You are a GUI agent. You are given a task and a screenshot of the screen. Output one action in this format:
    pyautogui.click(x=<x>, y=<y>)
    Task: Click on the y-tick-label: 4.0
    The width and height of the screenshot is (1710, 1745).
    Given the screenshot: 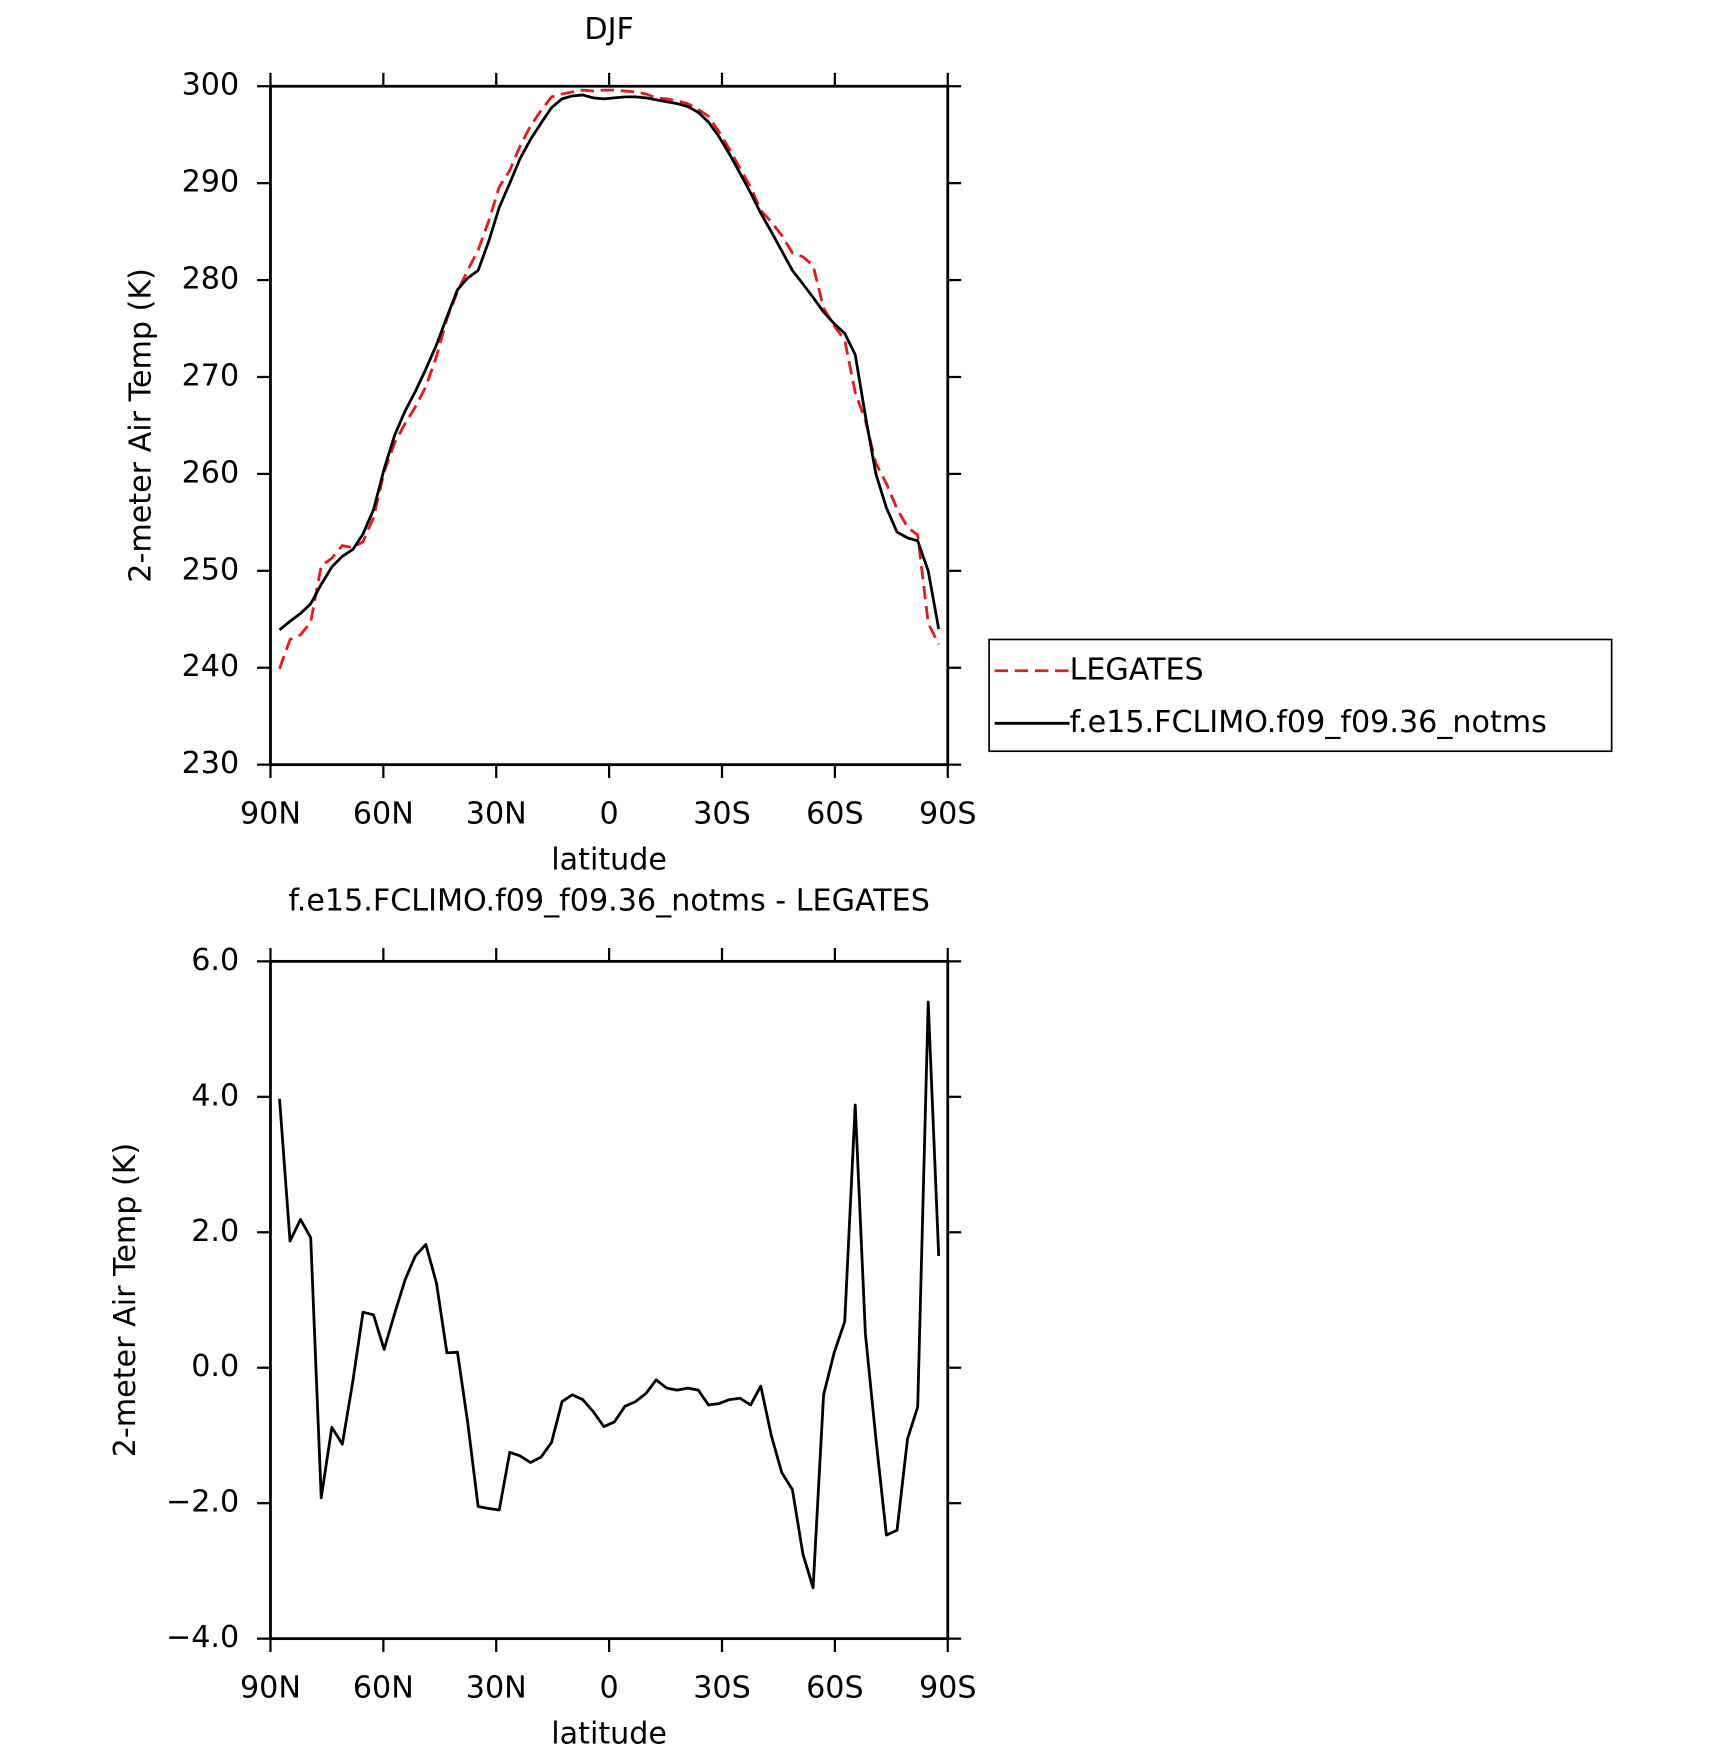 What is the action you would take?
    pyautogui.click(x=215, y=1095)
    